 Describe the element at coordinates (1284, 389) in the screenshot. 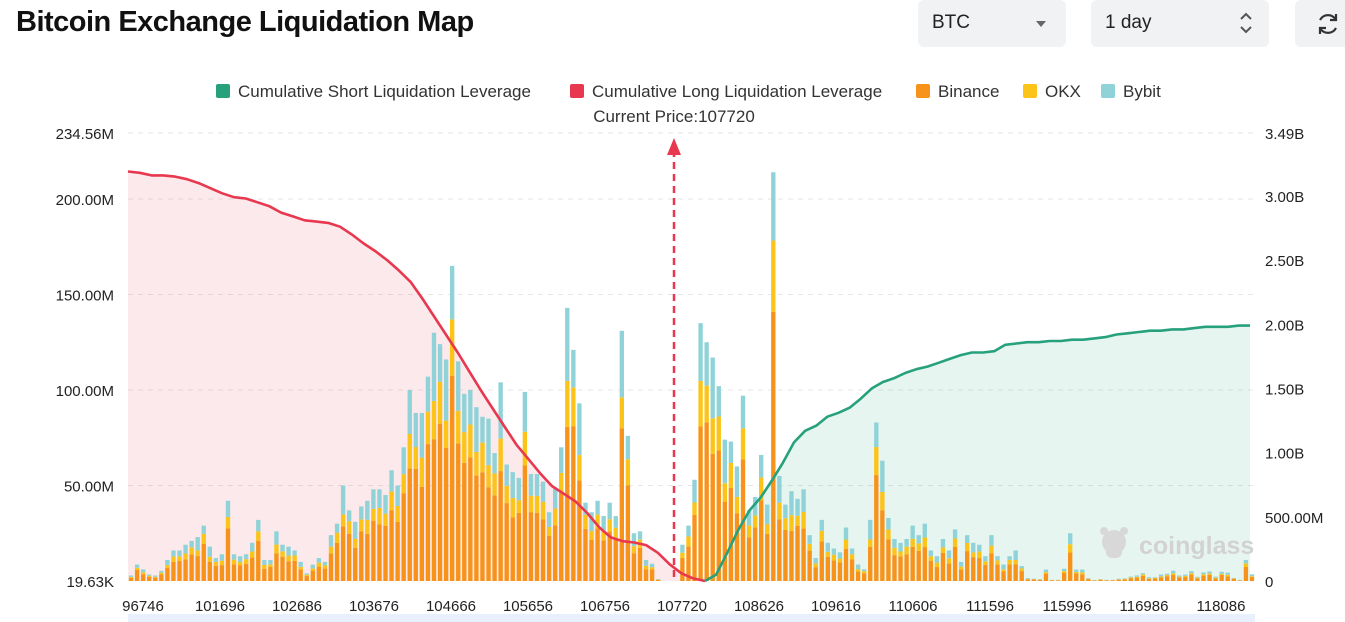

I see `right-axis-tick-label: 1.50B` at that location.